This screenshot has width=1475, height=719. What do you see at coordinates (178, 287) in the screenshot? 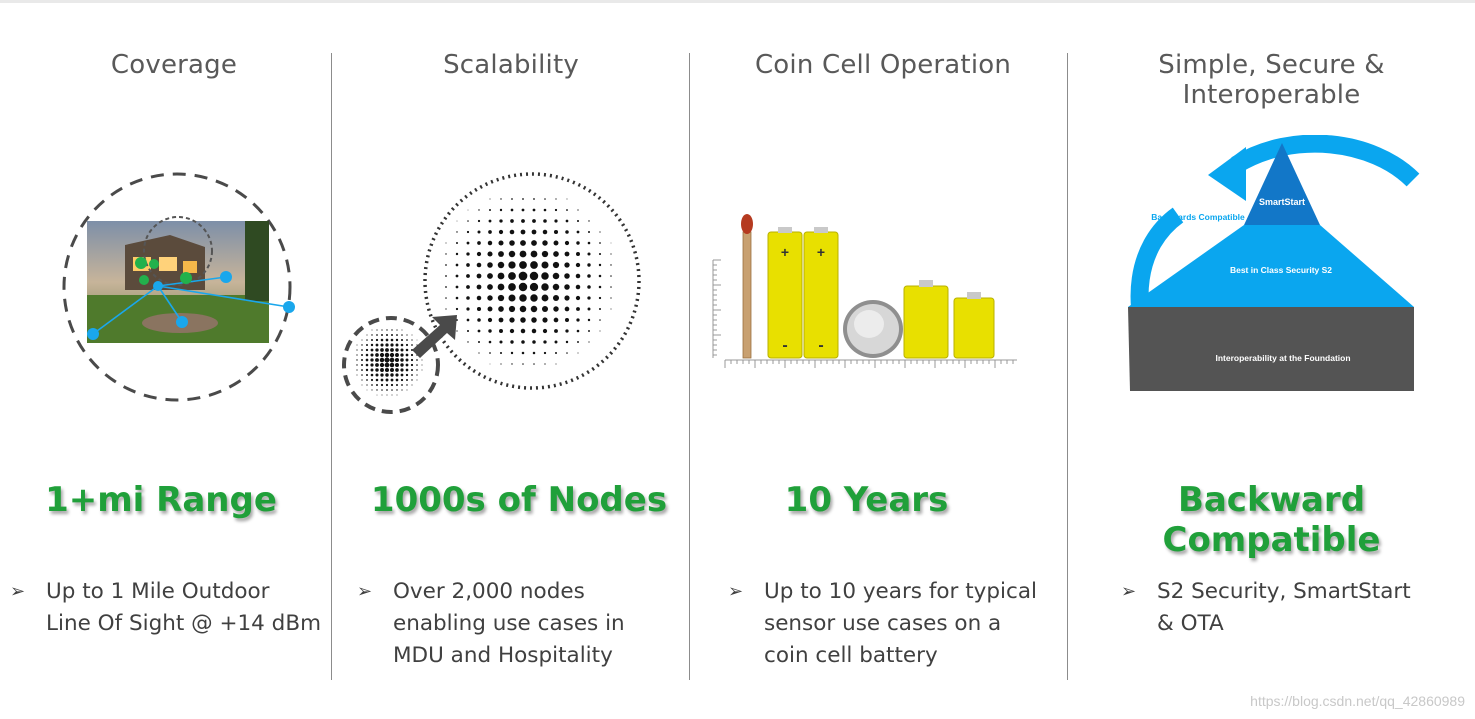
I see `coverage-illustration` at bounding box center [178, 287].